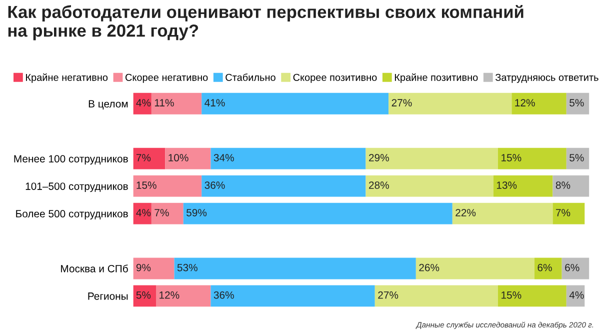 The height and width of the screenshot is (333, 600). What do you see at coordinates (178, 158) in the screenshot?
I see `data-label: 10%` at bounding box center [178, 158].